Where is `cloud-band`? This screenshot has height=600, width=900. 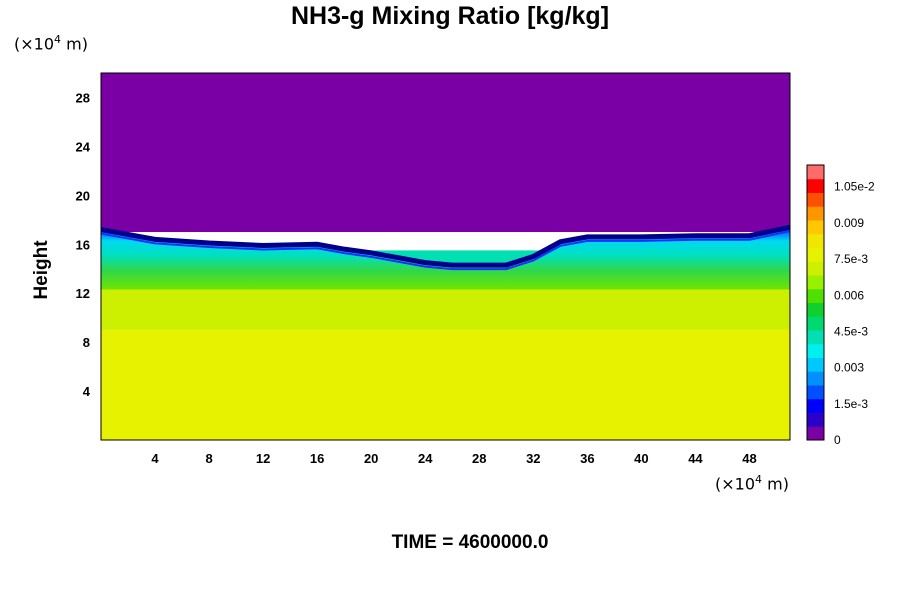 cloud-band is located at coordinates (445, 258).